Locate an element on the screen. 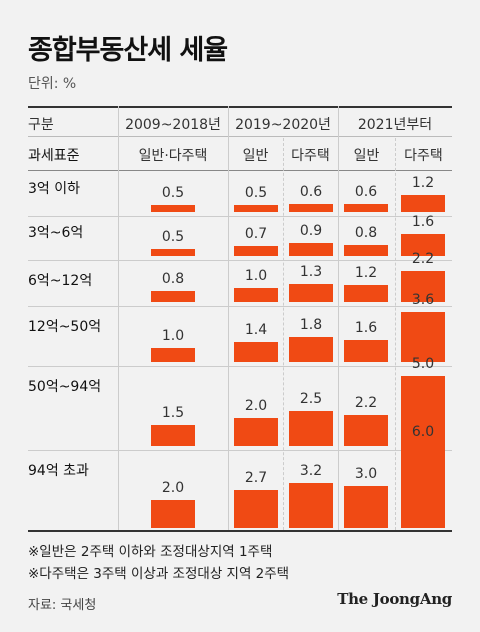 This screenshot has width=480, height=632. source-label: 자료: 국세청 is located at coordinates (62, 605).